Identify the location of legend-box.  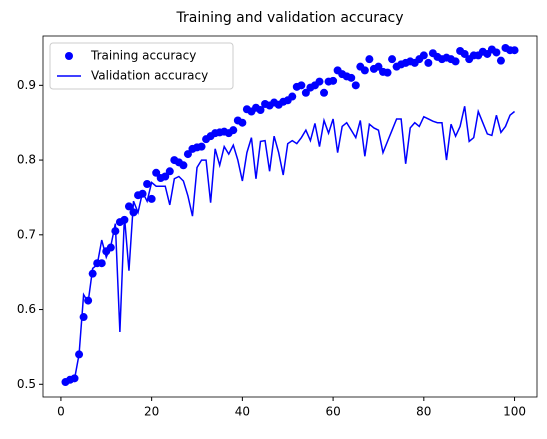
(141, 66).